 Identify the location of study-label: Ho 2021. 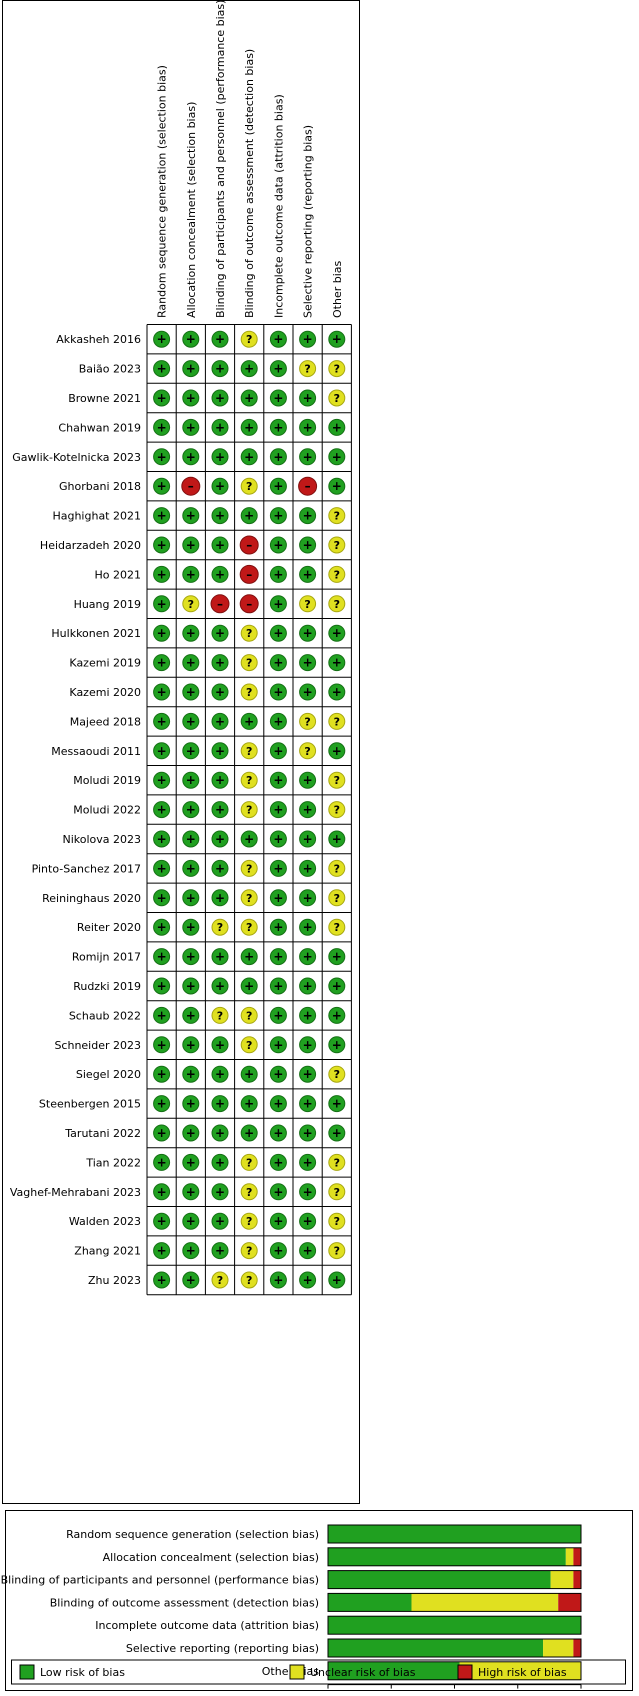
(118, 574).